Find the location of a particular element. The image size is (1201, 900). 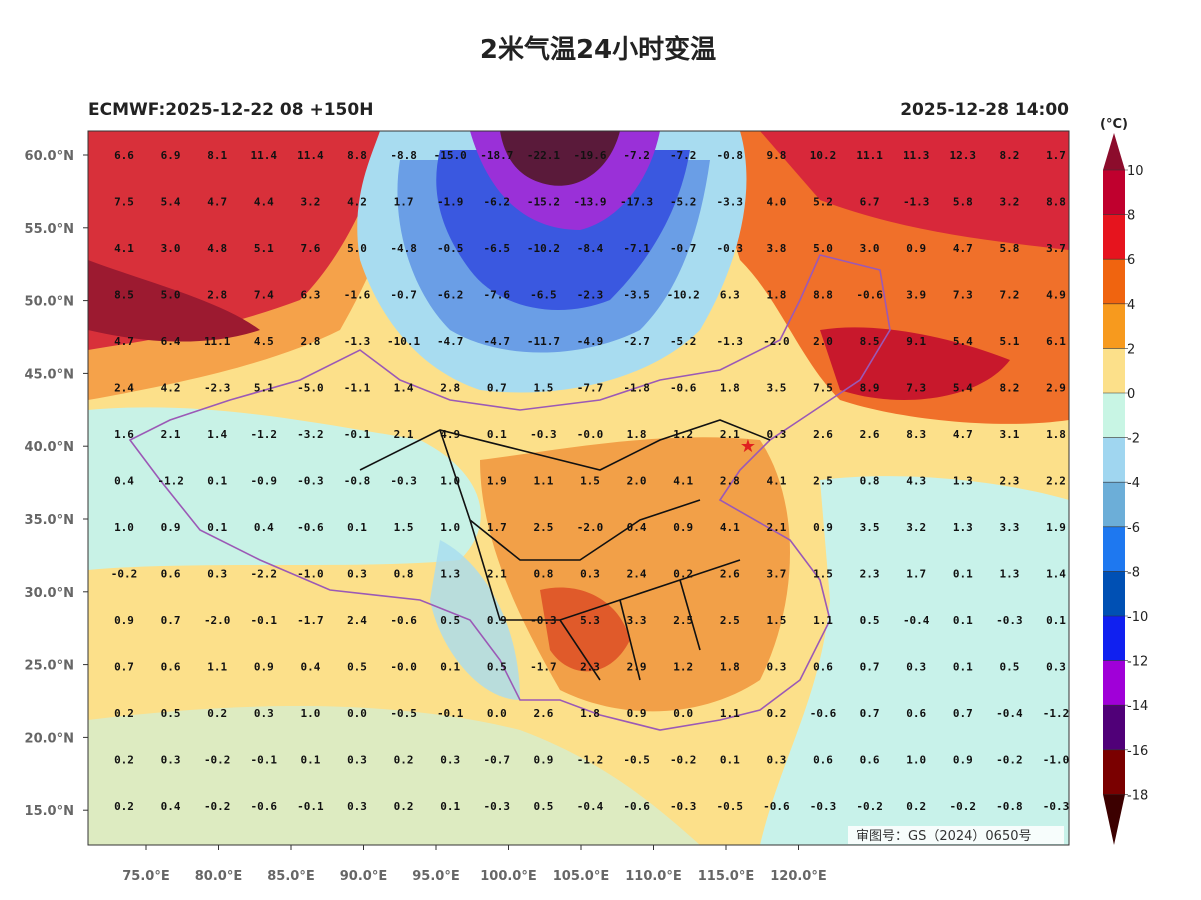

grid-value: 5.4 is located at coordinates (171, 202).